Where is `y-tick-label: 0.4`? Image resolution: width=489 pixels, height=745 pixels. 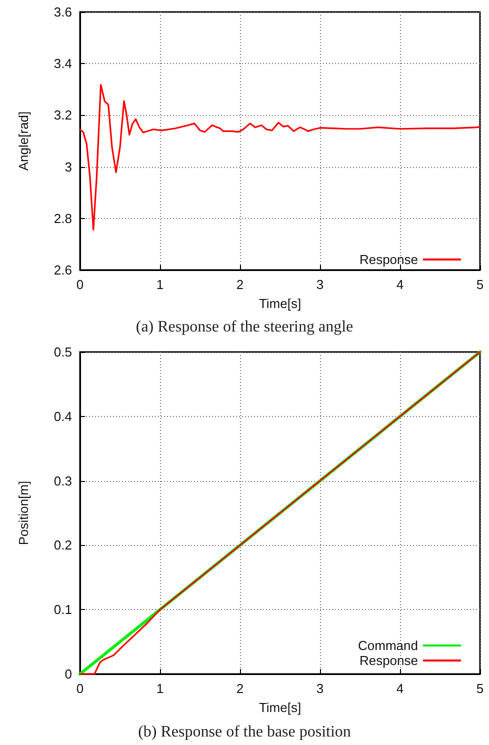 y-tick-label: 0.4 is located at coordinates (63, 416).